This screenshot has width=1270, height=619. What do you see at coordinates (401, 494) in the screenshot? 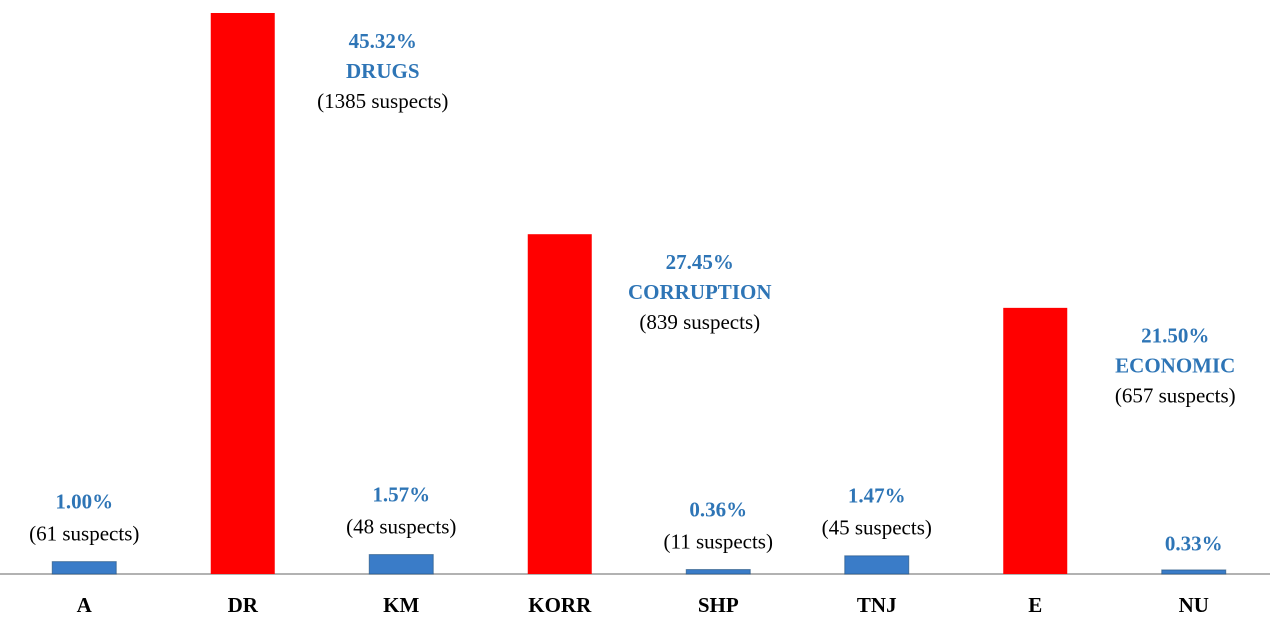
I see `value-label: 1.57%` at bounding box center [401, 494].